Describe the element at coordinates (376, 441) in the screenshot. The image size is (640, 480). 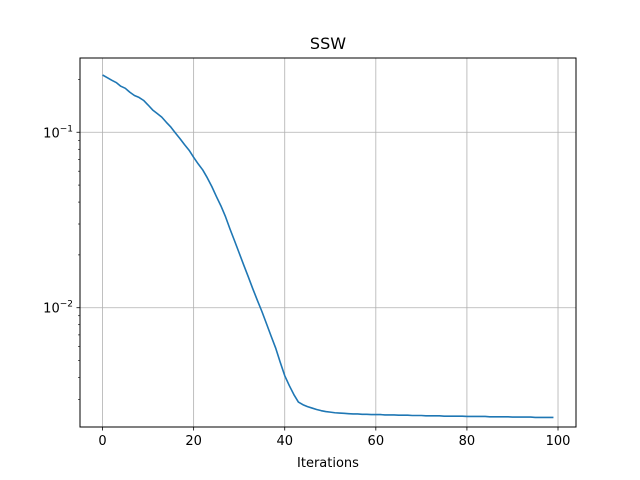
I see `x-tick-label: 60` at that location.